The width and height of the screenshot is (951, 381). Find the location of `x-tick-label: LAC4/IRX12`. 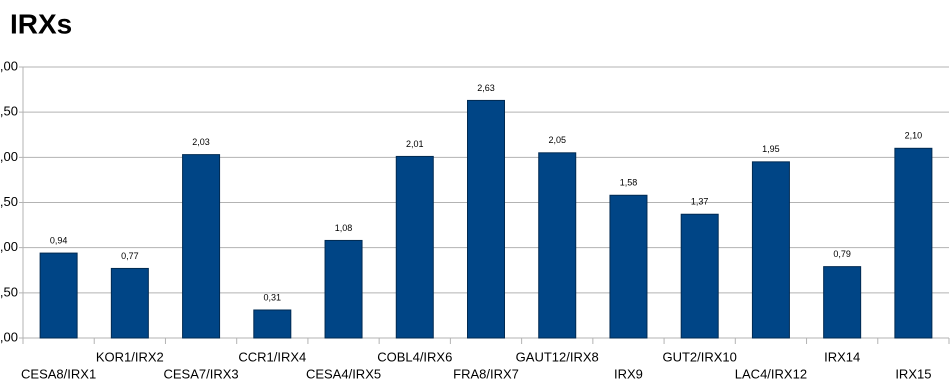

x-tick-label: LAC4/IRX12 is located at coordinates (771, 373).